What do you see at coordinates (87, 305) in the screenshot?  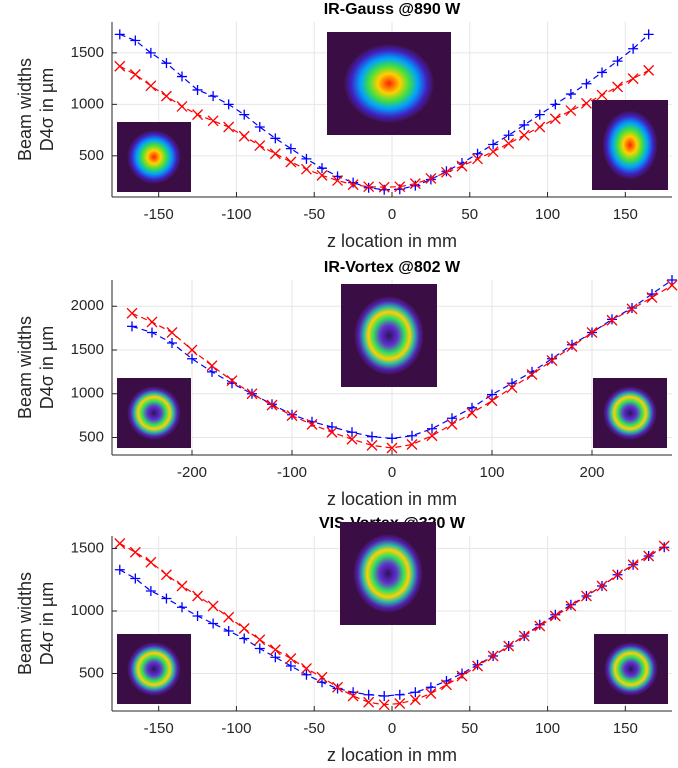 I see `y-tick-label: 2000` at bounding box center [87, 305].